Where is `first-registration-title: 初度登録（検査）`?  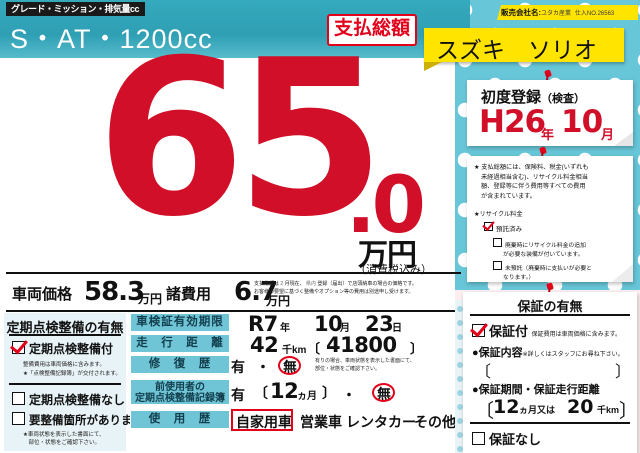 first-registration-title: 初度登録（検査） is located at coordinates (533, 96).